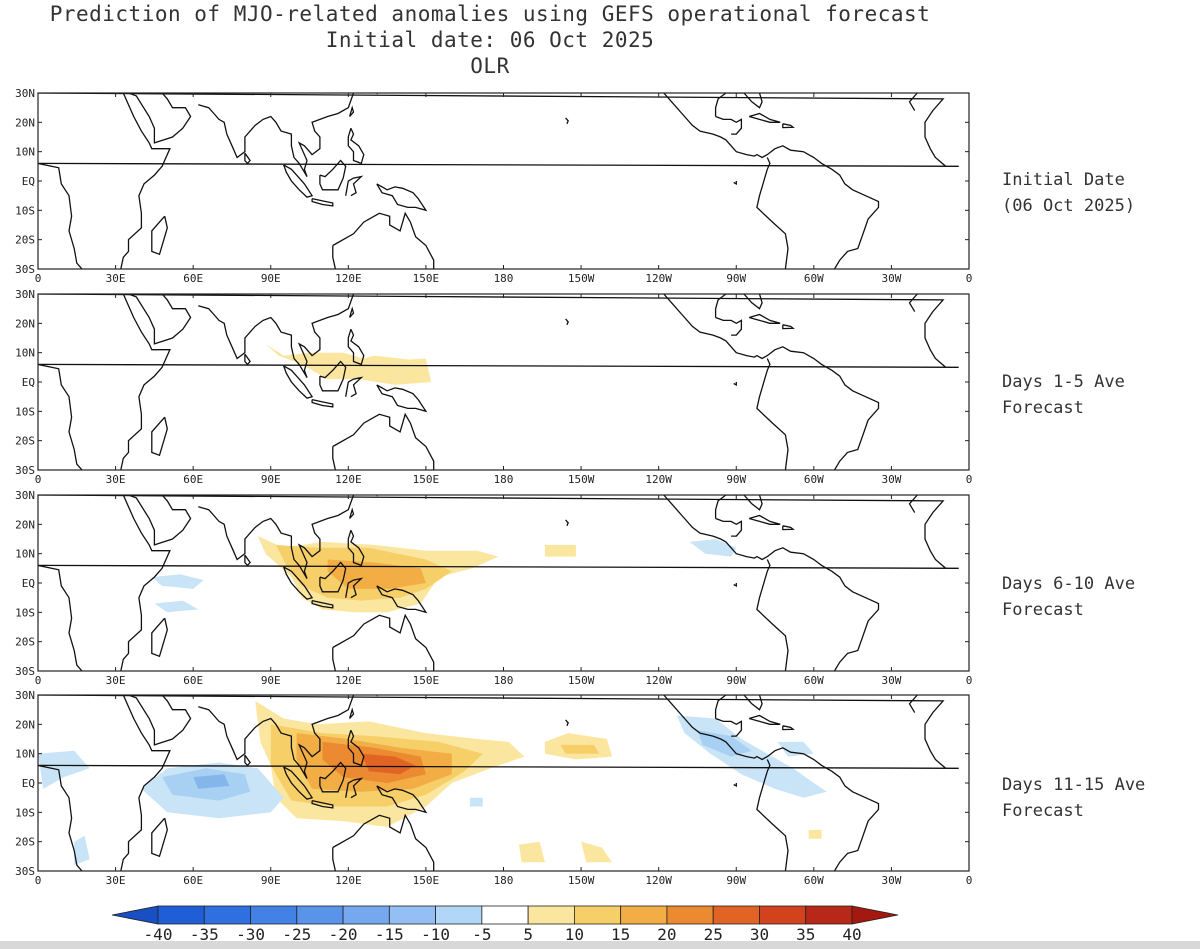 The image size is (1200, 949). Describe the element at coordinates (271, 680) in the screenshot. I see `longitude-label: 90E` at that location.